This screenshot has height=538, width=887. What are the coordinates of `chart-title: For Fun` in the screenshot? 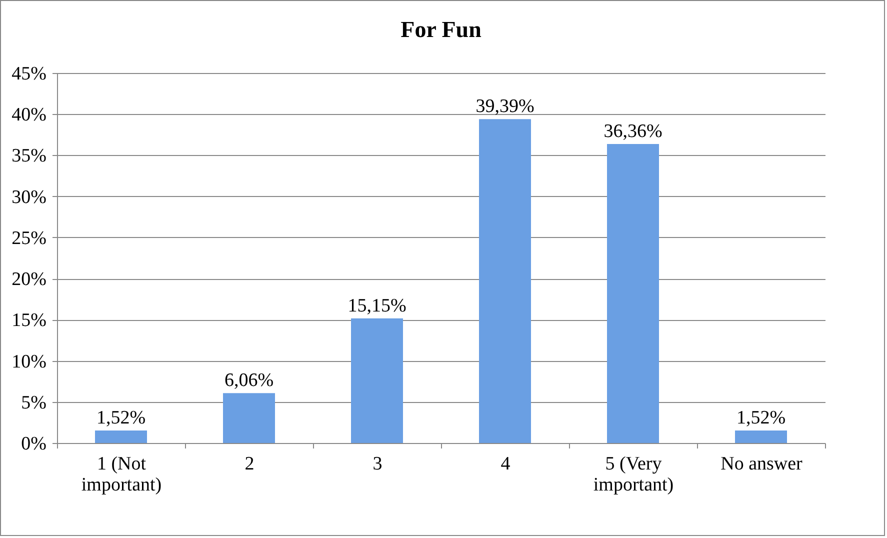 It's located at (441, 29).